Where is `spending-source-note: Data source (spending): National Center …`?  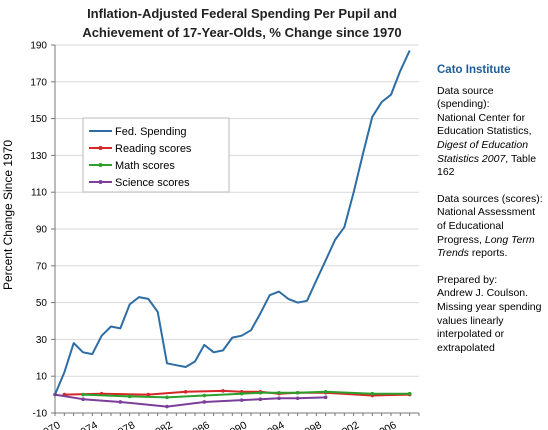 spending-source-note: Data source (spending): National Center … is located at coordinates (492, 132).